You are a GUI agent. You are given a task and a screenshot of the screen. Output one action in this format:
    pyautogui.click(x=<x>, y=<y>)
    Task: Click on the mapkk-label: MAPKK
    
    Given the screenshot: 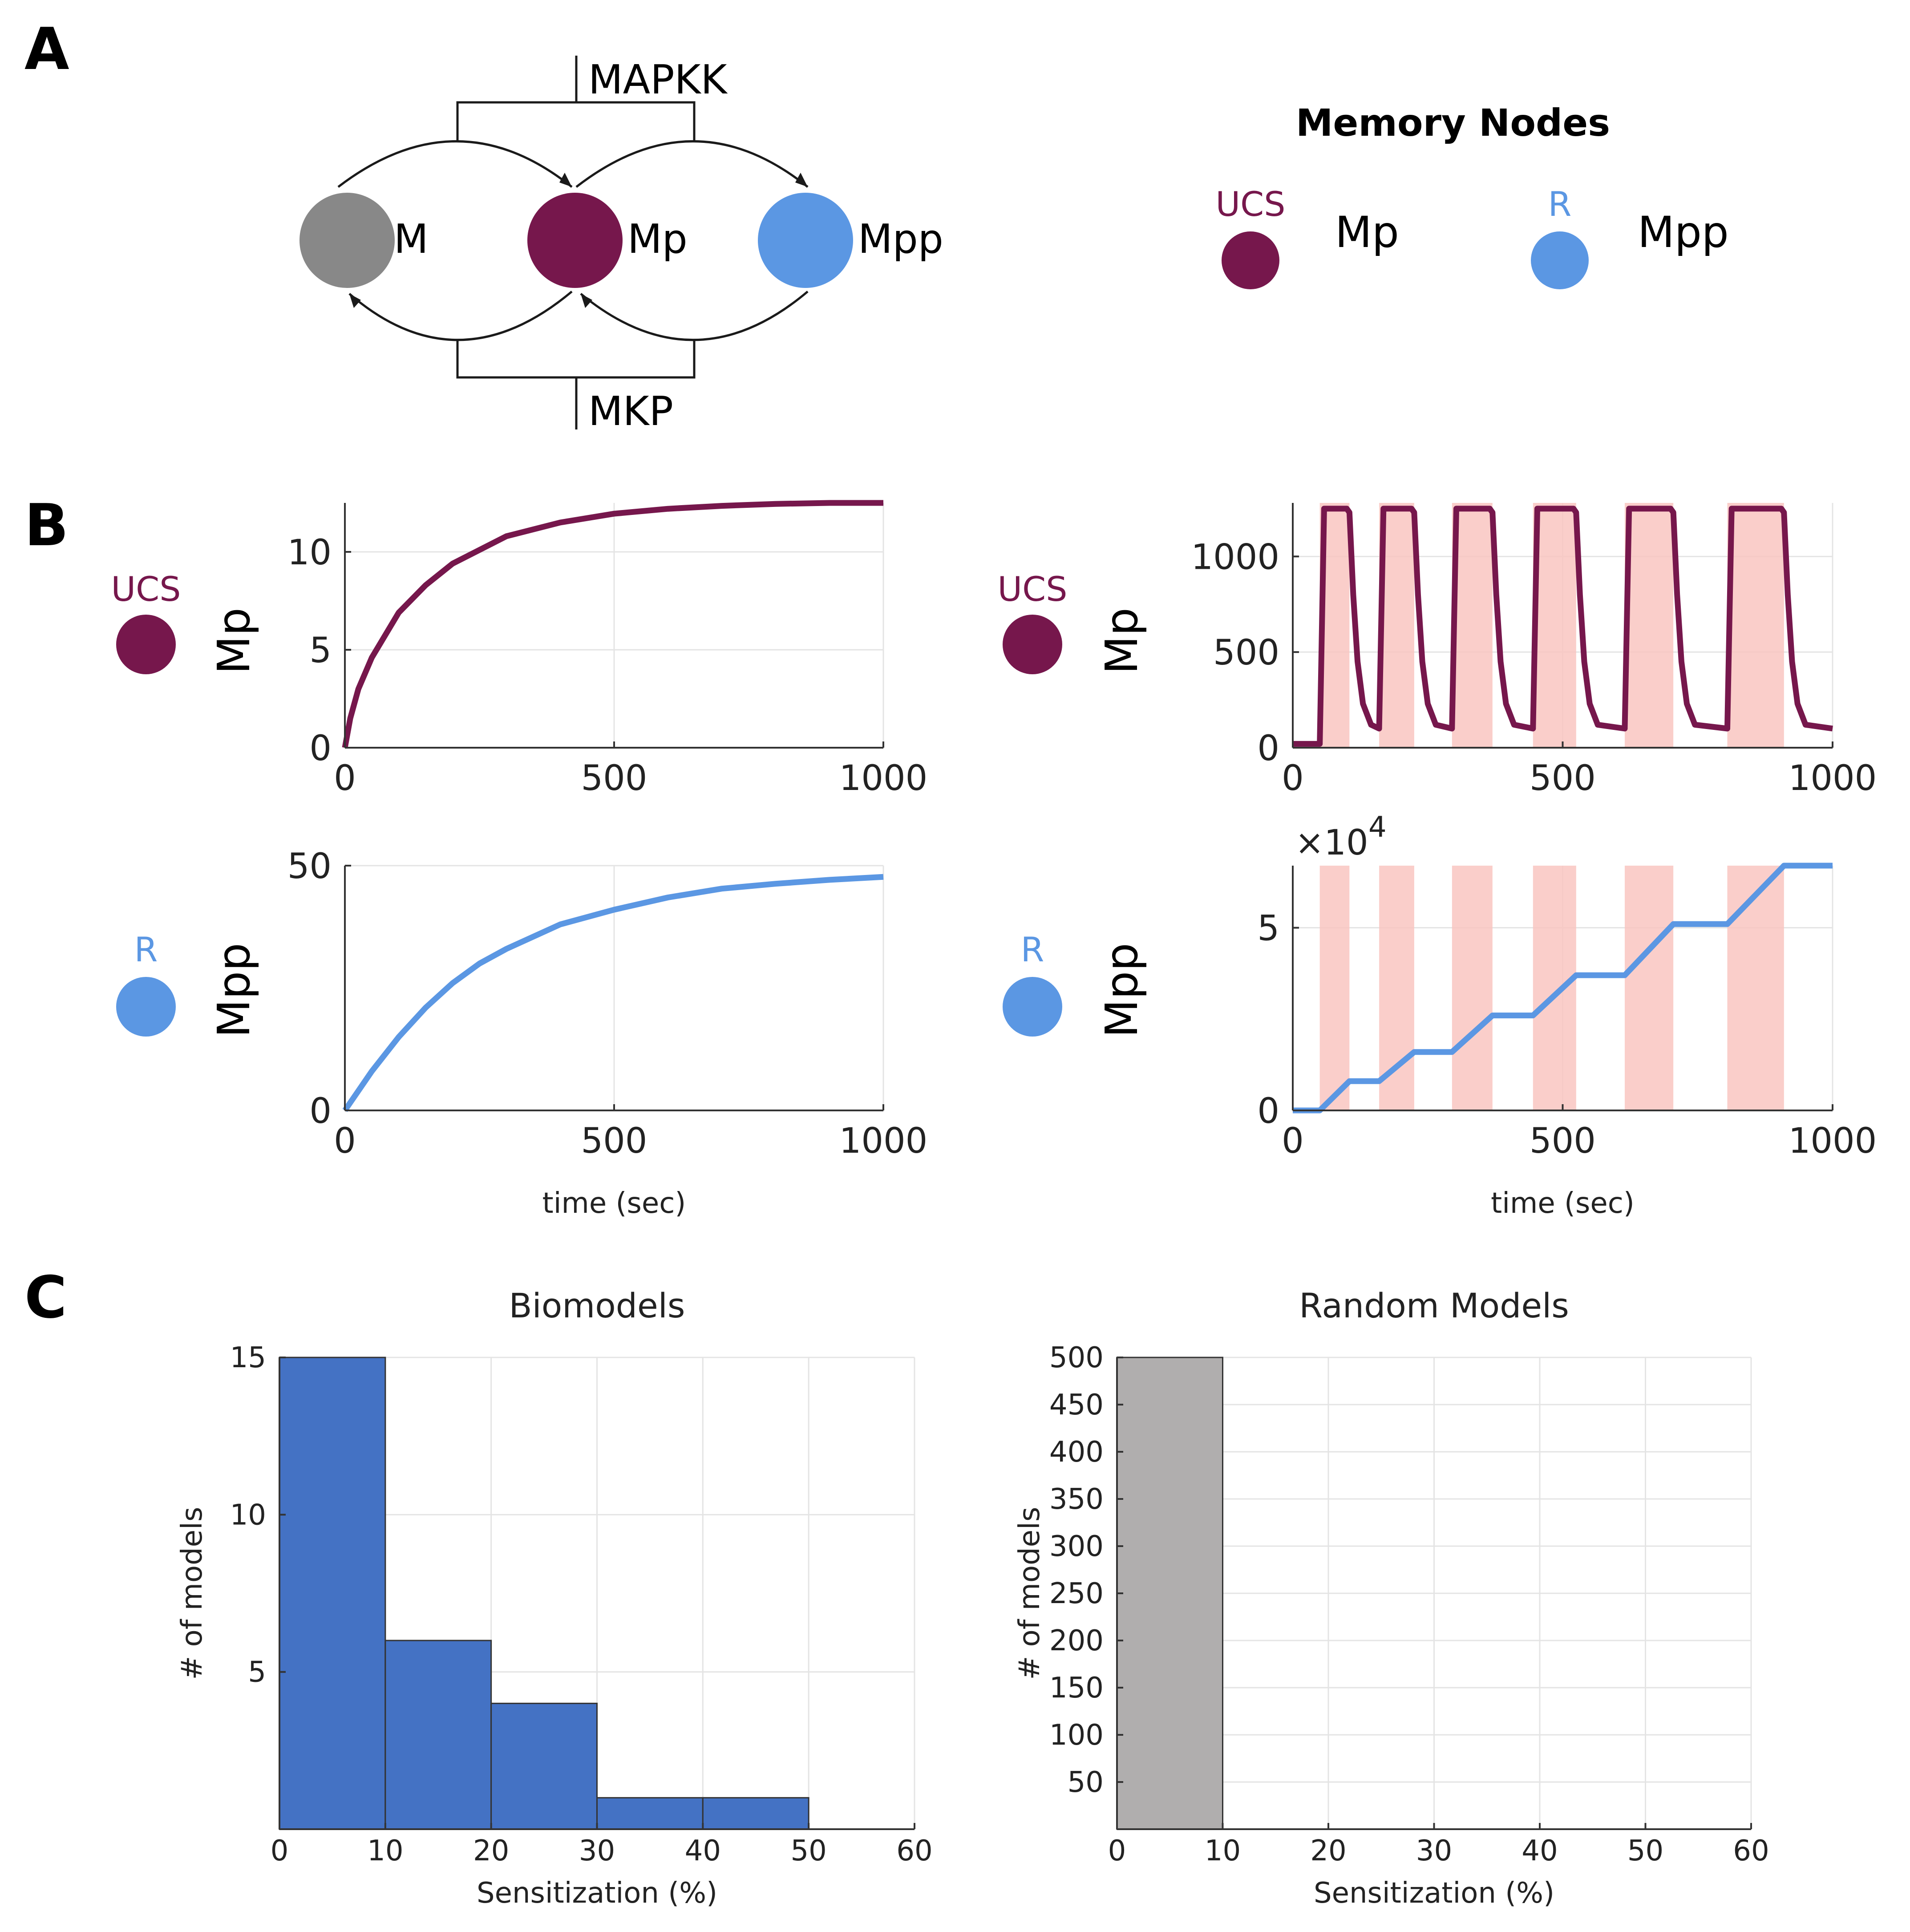 What is the action you would take?
    pyautogui.click(x=658, y=80)
    